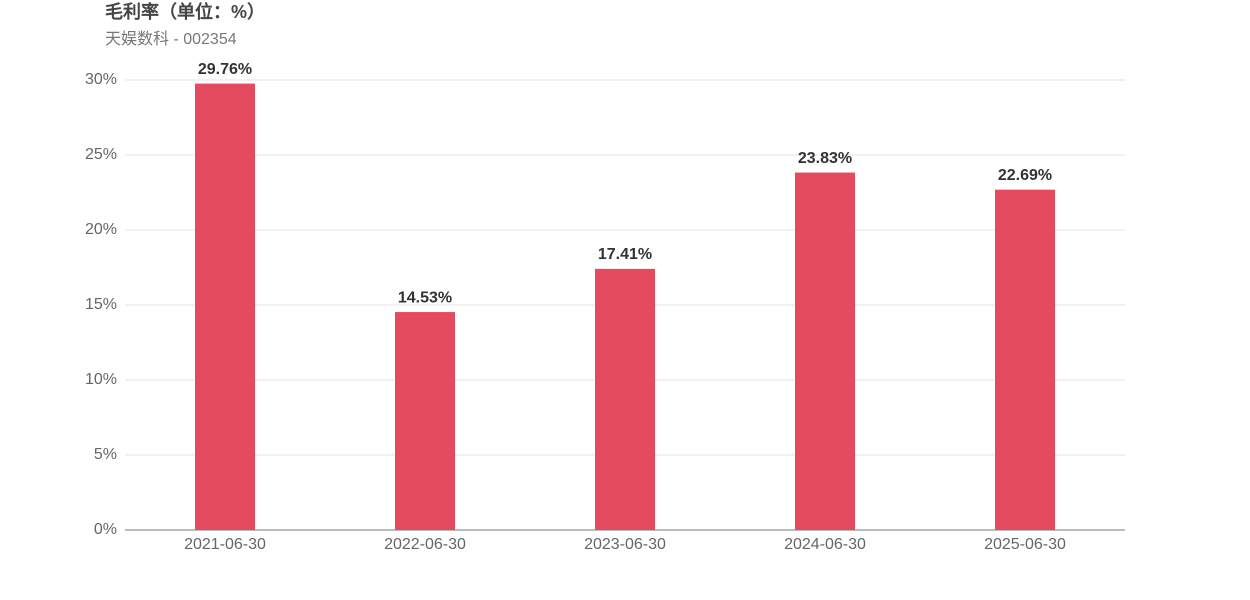 This screenshot has width=1250, height=600. I want to click on y-tick-label: 30%, so click(101, 79).